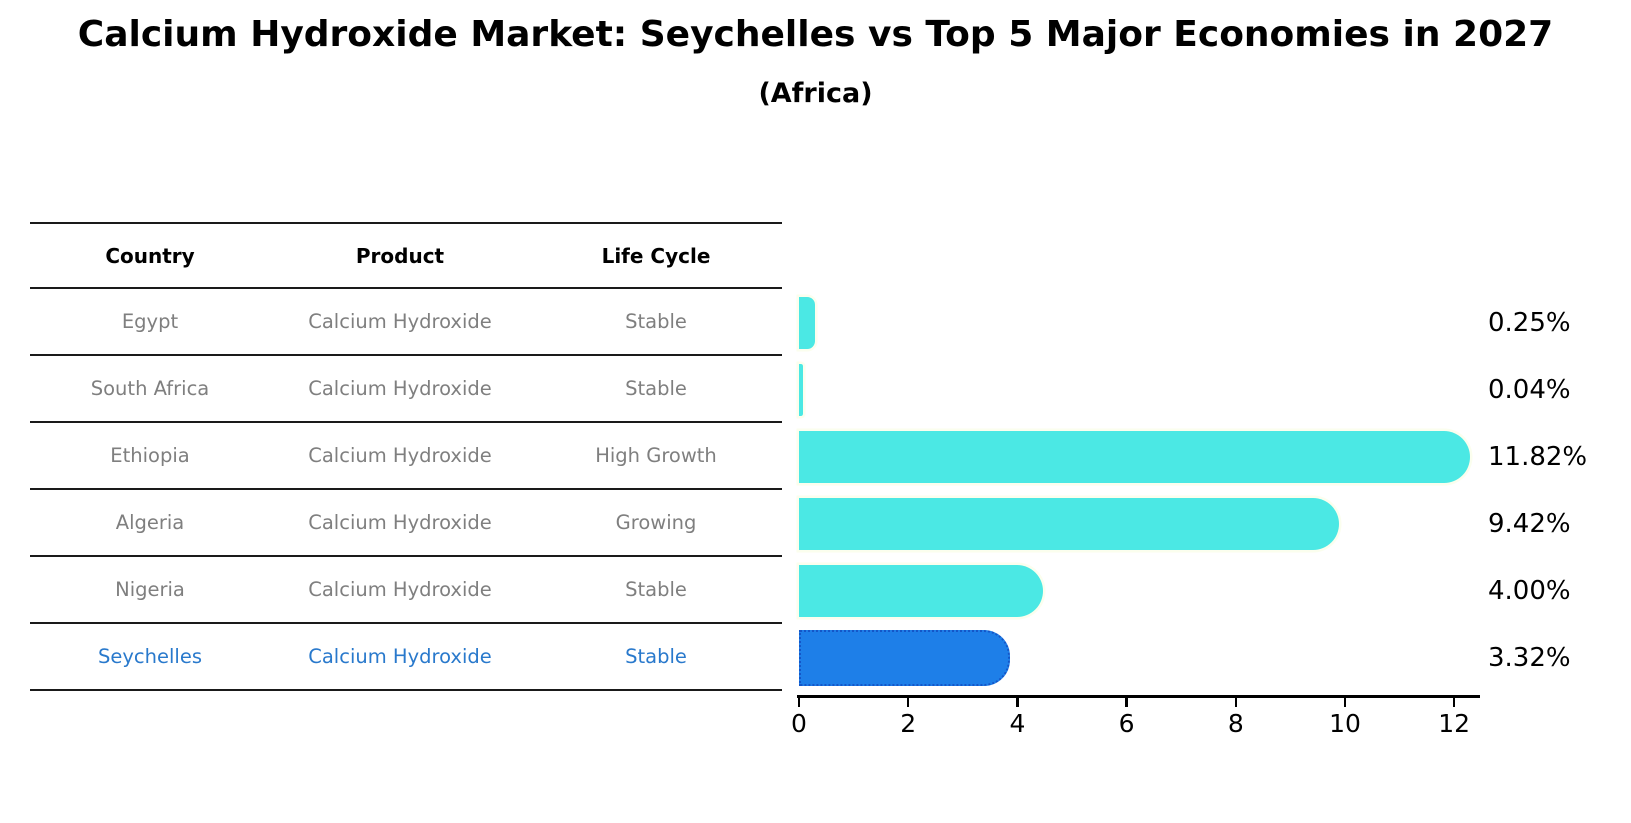 The width and height of the screenshot is (1631, 823). Describe the element at coordinates (905, 657) in the screenshot. I see `highlight-bar-seychelles` at that location.